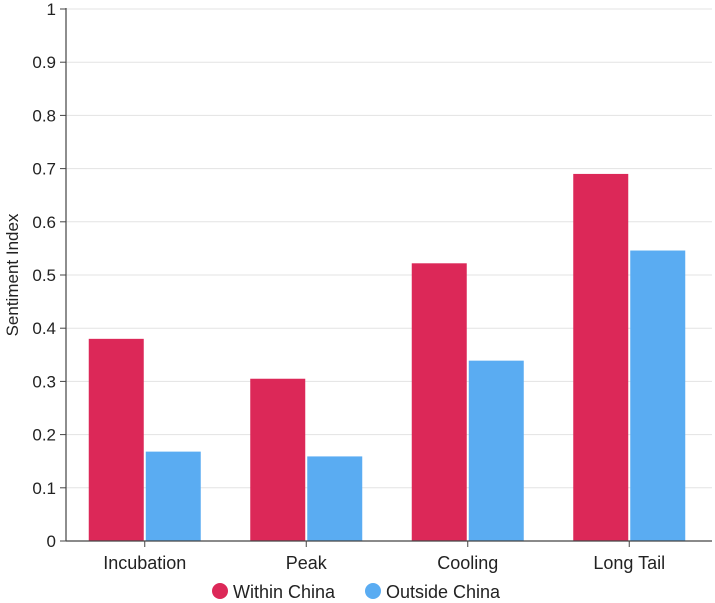  Describe the element at coordinates (44, 488) in the screenshot. I see `y-tick-label: 0.1` at that location.